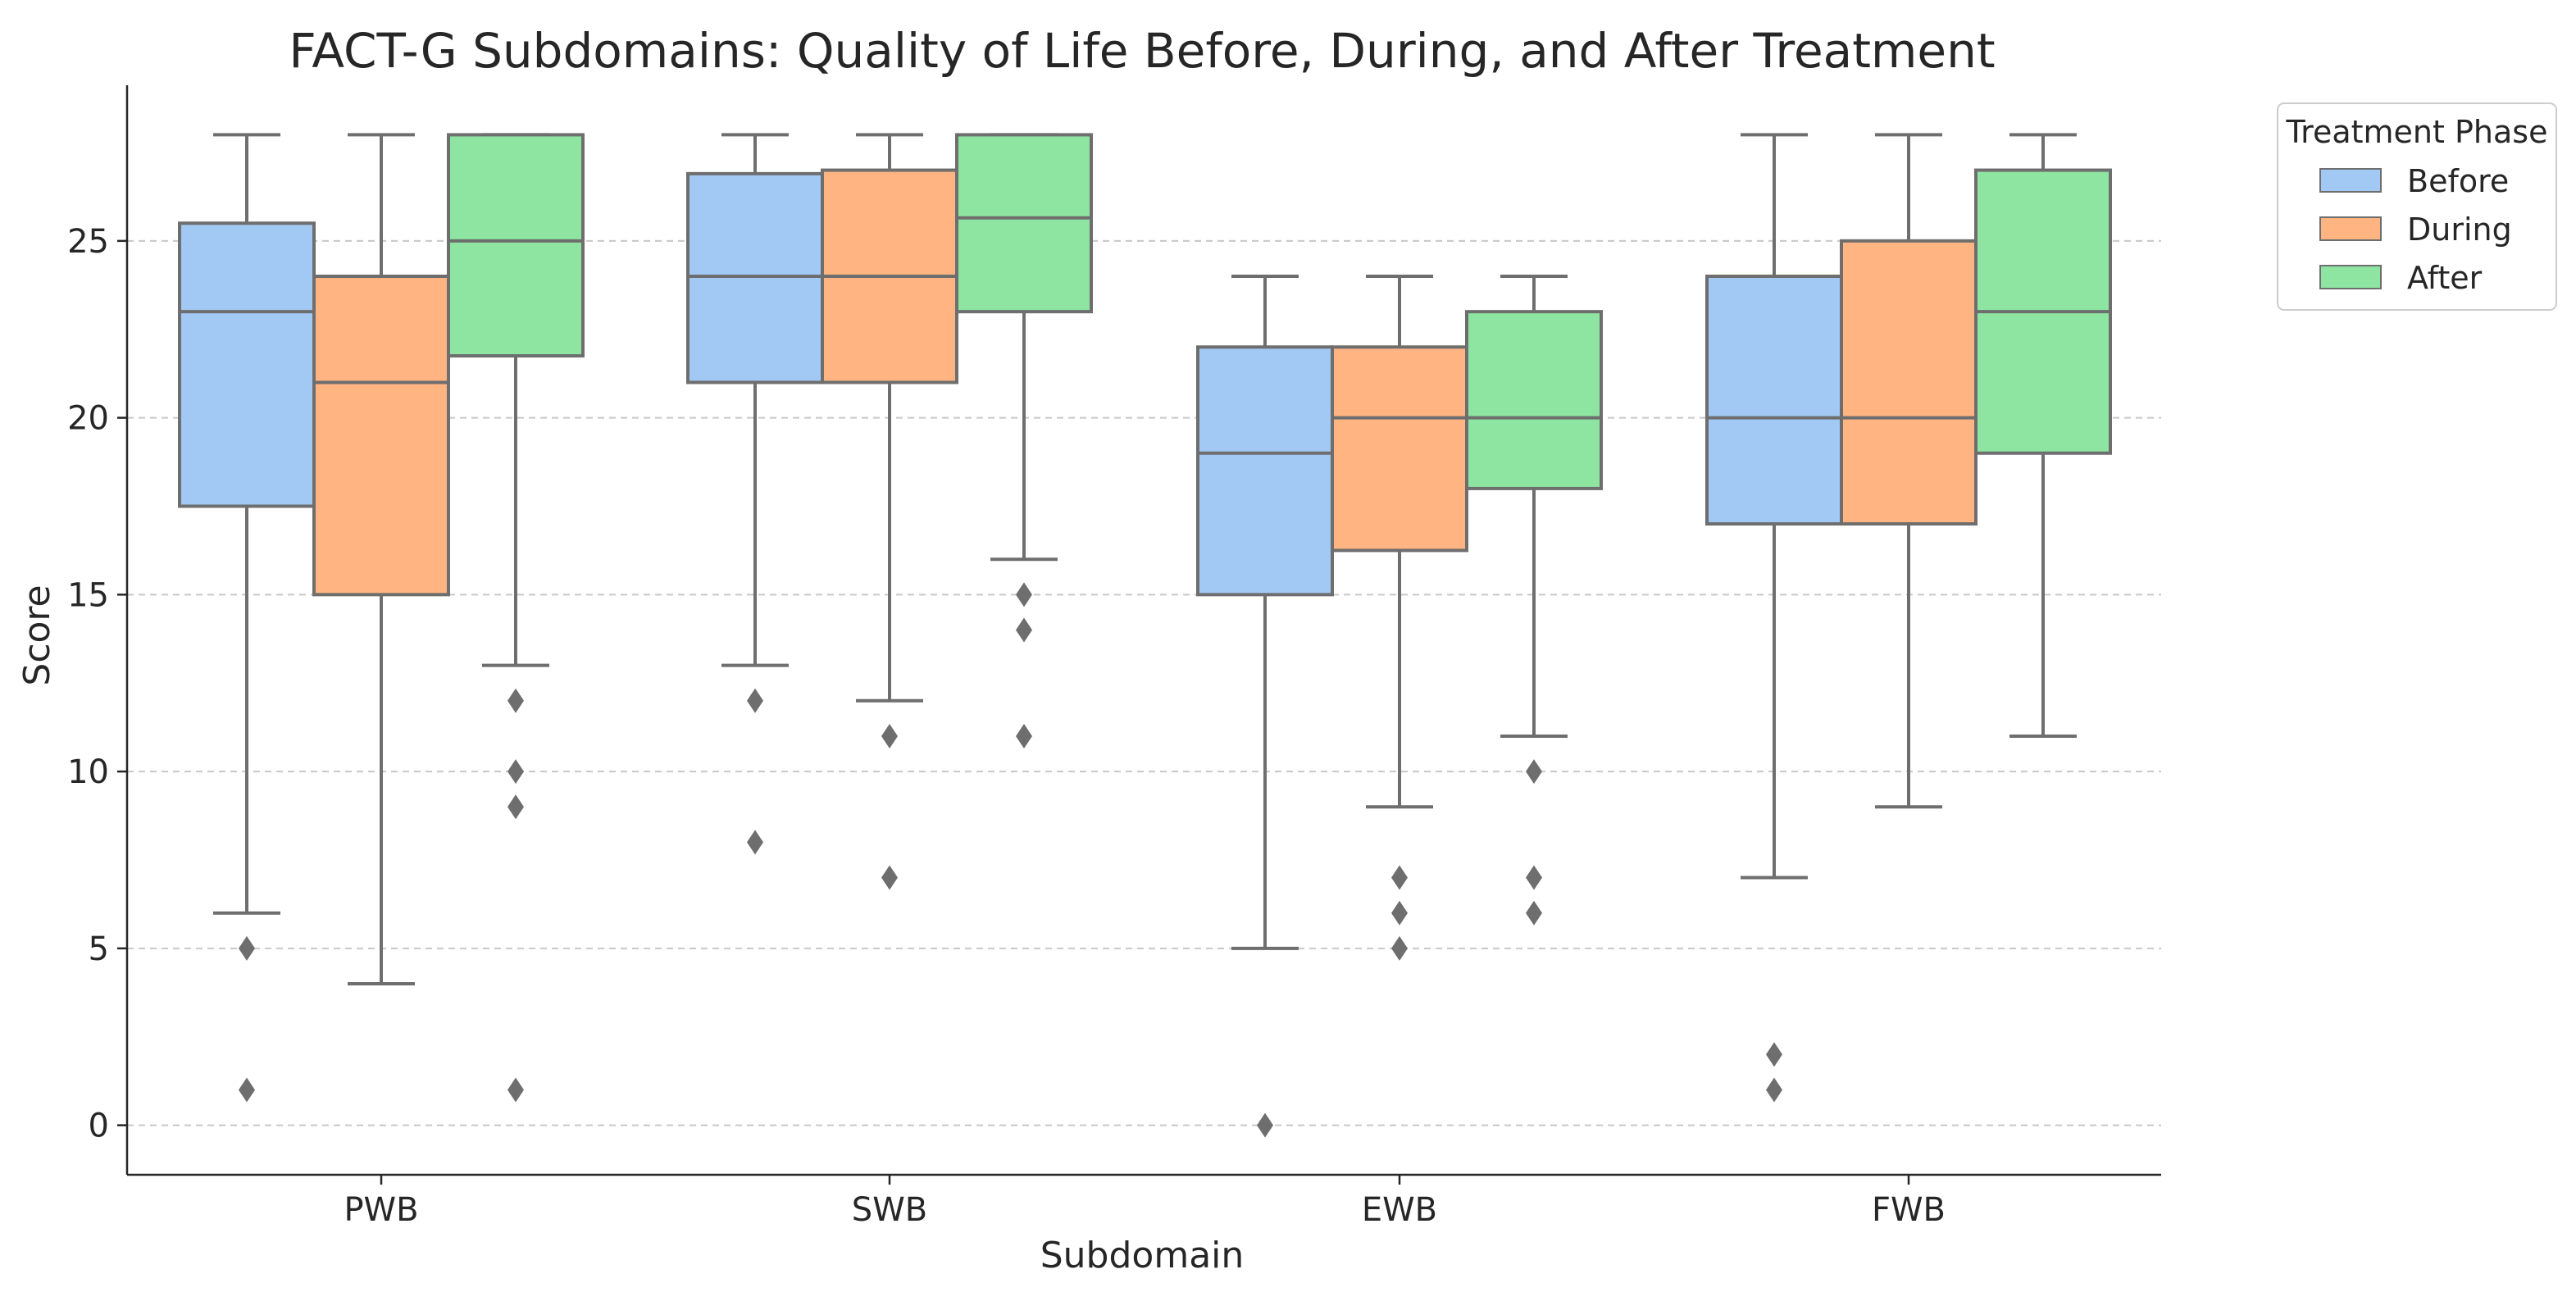 This screenshot has width=2576, height=1292. Describe the element at coordinates (1909, 382) in the screenshot. I see `box-during-fwb-iqr` at that location.